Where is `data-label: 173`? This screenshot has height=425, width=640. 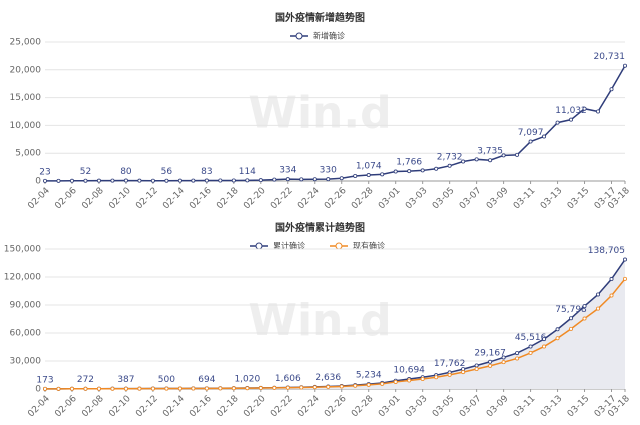
data-label: 173 is located at coordinates (44, 380).